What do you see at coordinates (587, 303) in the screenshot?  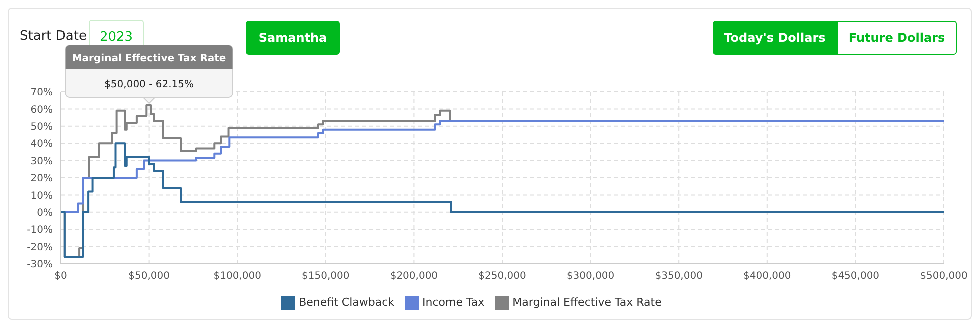 I see `legend-label: Marginal Effective Tax Rate` at bounding box center [587, 303].